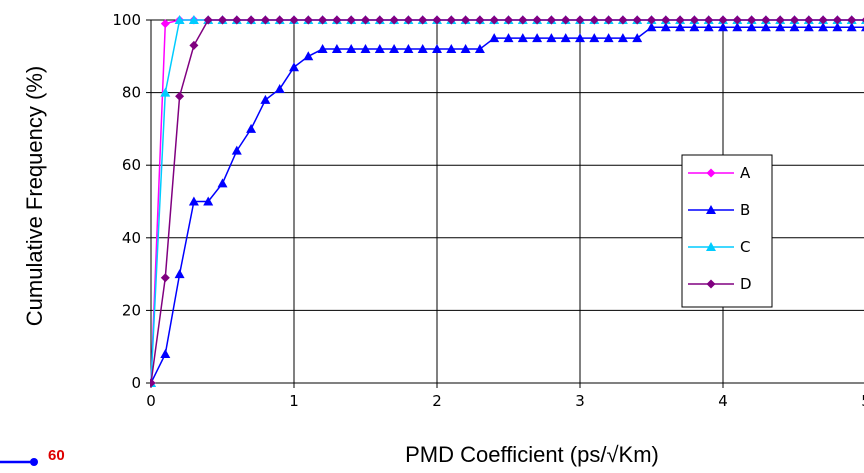  What do you see at coordinates (745, 210) in the screenshot?
I see `legend-label: B` at bounding box center [745, 210].